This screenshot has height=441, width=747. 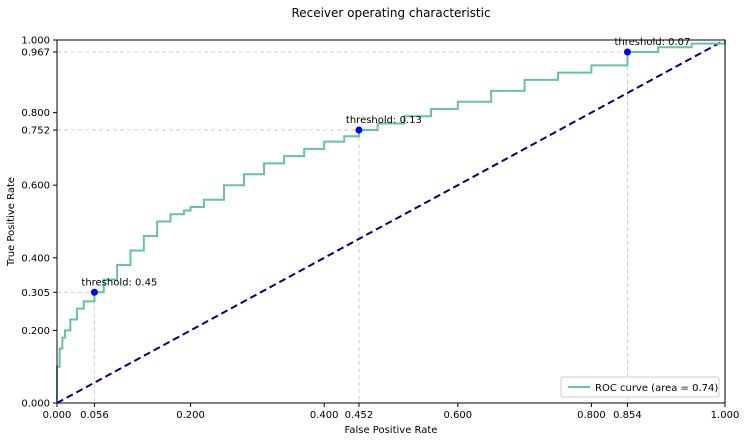 I want to click on threshold-annotation-2: threshold: 0.07, so click(x=652, y=42).